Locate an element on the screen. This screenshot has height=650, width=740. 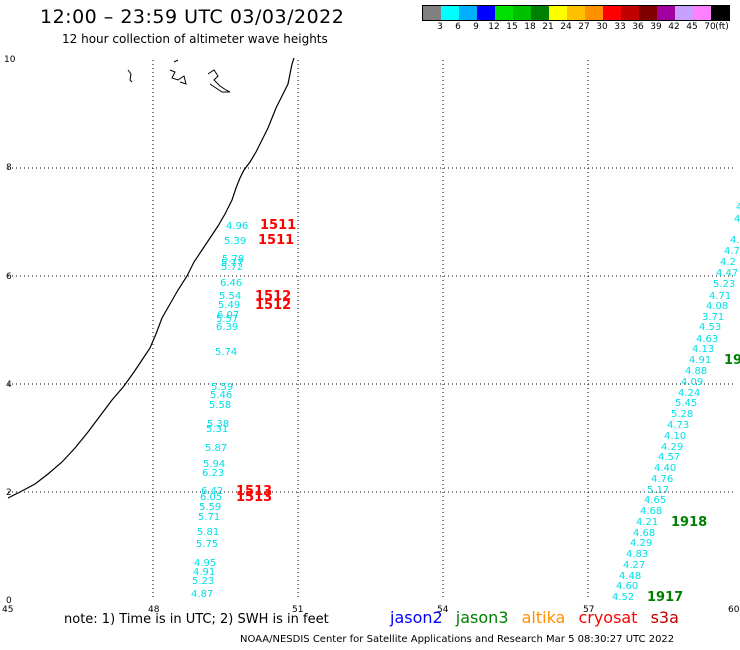
wave-height-label: 5.72 is located at coordinates (232, 267).